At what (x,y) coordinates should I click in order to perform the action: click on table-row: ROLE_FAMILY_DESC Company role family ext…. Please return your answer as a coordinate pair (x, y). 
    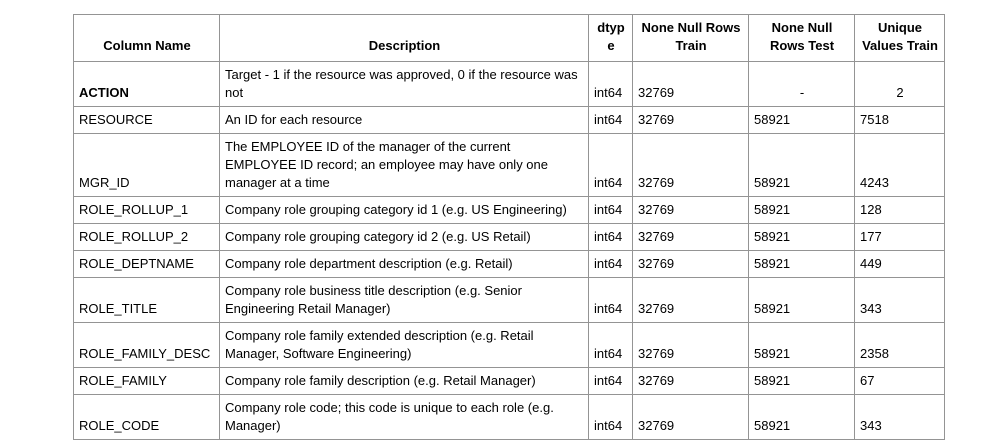
    Looking at the image, I should click on (509, 345).